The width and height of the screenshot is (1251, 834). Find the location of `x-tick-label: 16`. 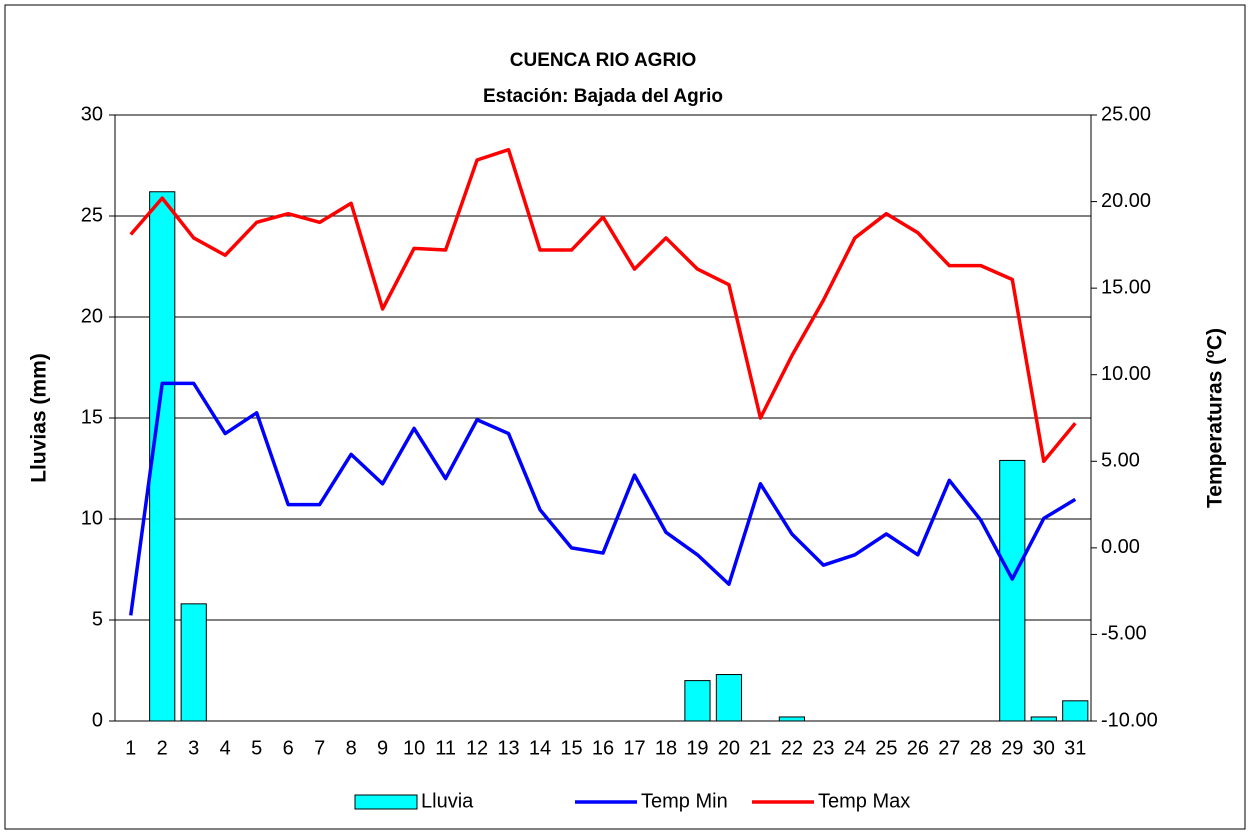

x-tick-label: 16 is located at coordinates (603, 748).